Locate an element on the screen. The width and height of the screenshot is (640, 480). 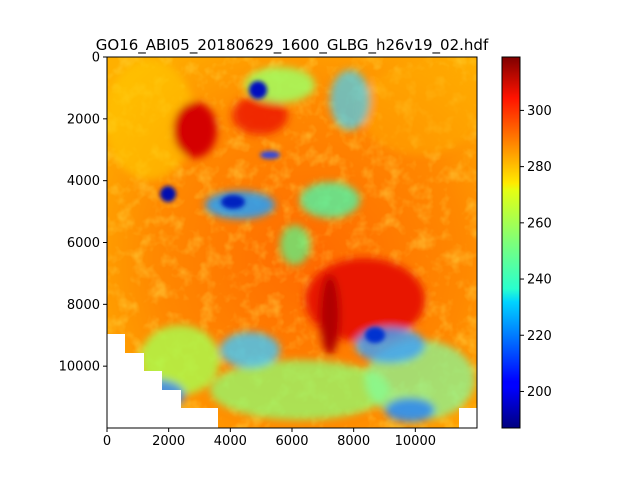
colorbar-axis: 200 220 240 260 280 300 is located at coordinates (536, 252).